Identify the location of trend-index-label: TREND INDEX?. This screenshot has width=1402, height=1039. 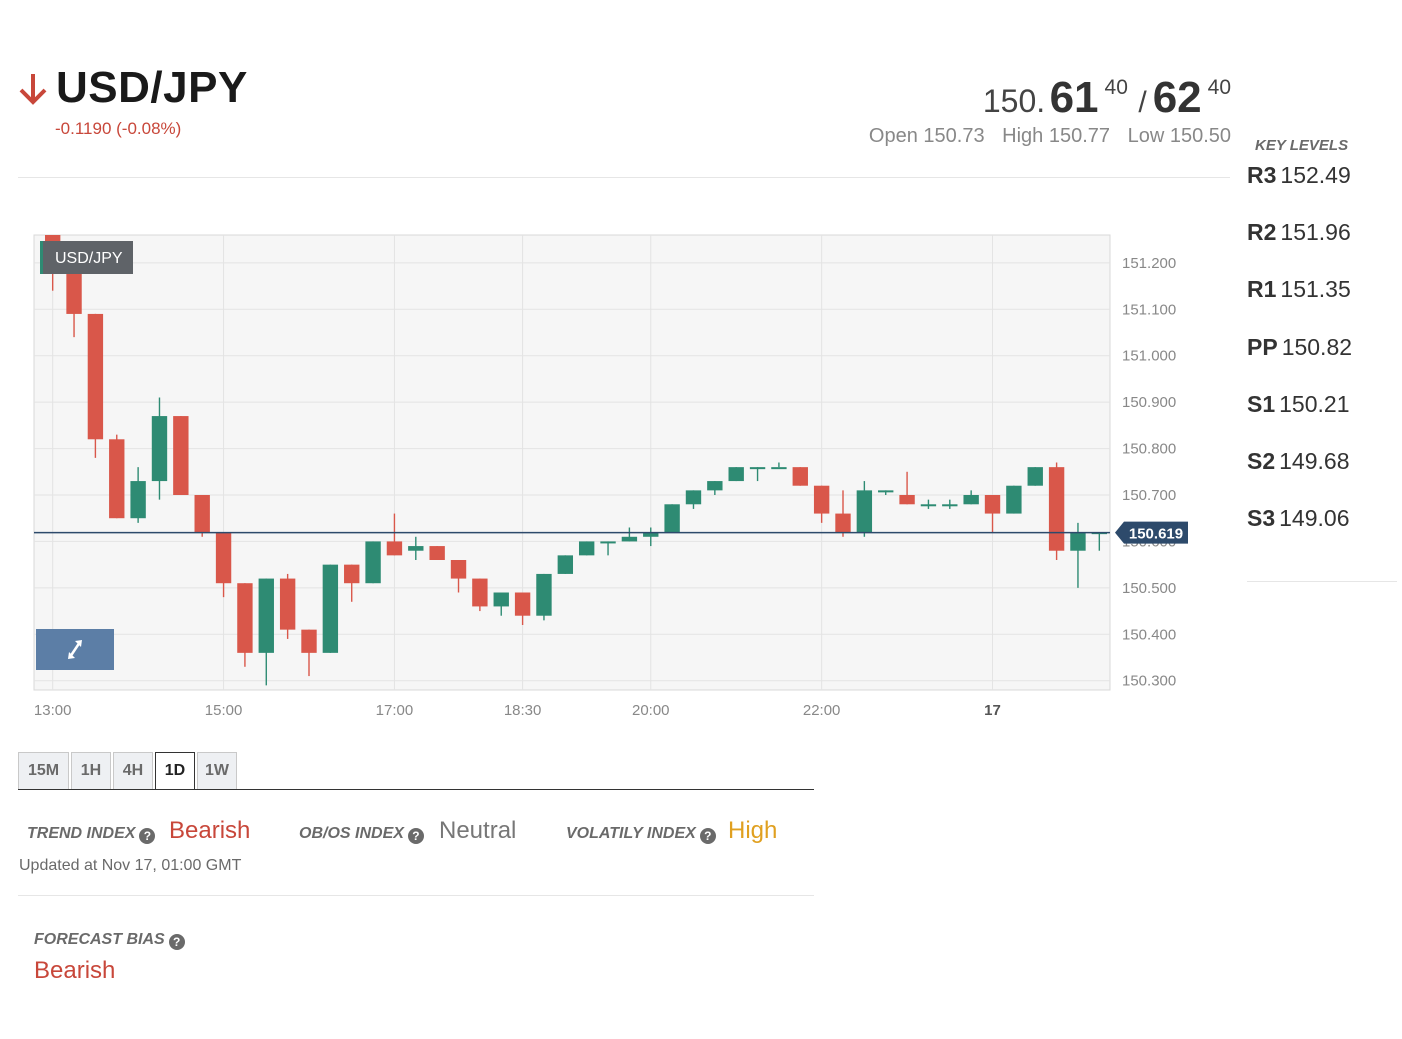
(91, 834).